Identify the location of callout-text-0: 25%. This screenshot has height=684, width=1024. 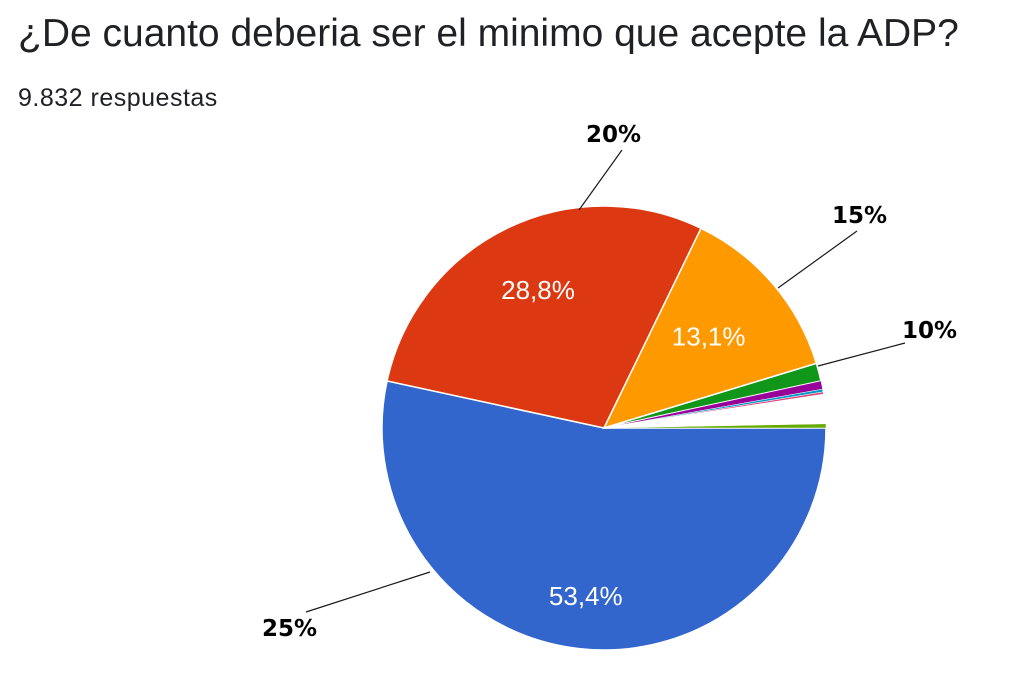
(289, 629).